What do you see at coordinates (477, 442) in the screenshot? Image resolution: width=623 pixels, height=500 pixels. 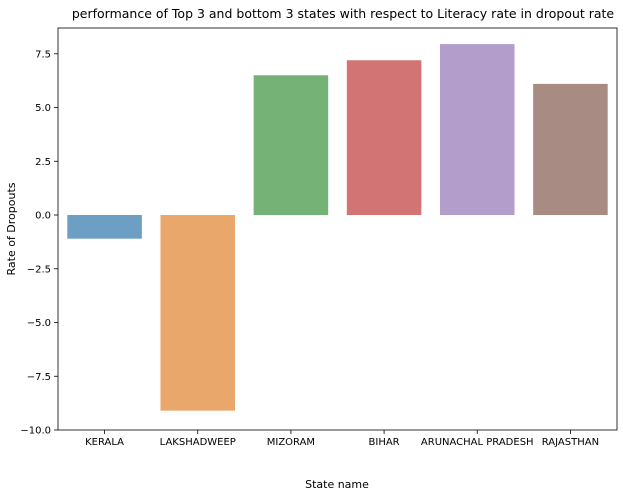 I see `x-tick-label: ARUNACHAL PRADESH` at bounding box center [477, 442].